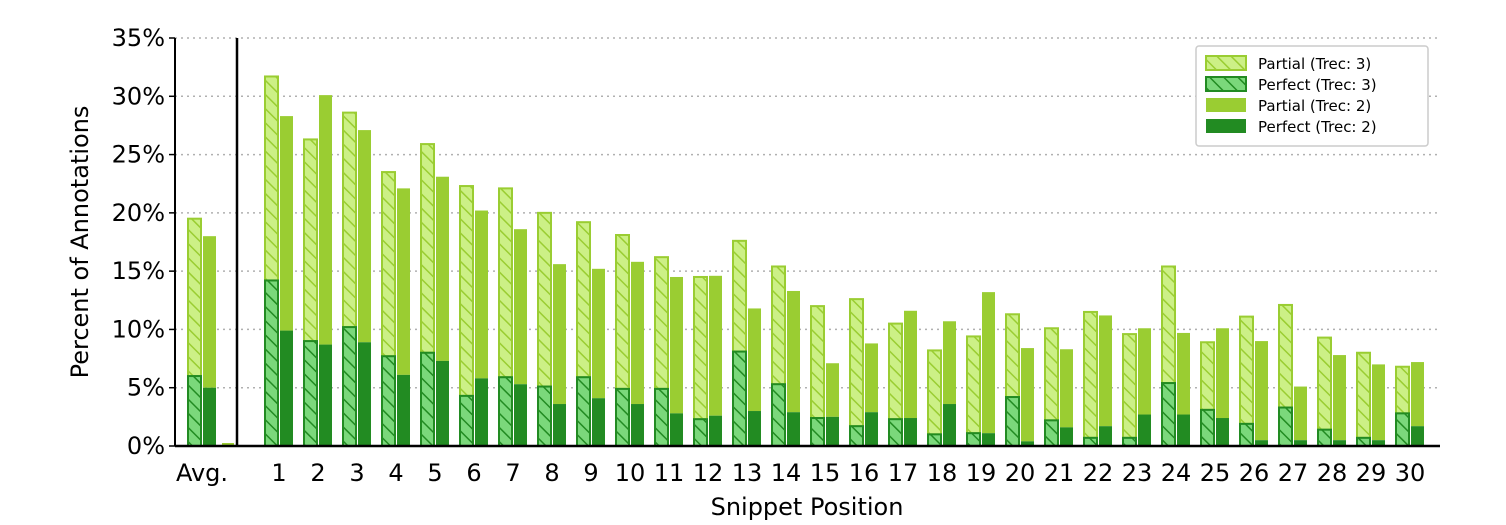  What do you see at coordinates (708, 473) in the screenshot?
I see `x-tick-label: 12` at bounding box center [708, 473].